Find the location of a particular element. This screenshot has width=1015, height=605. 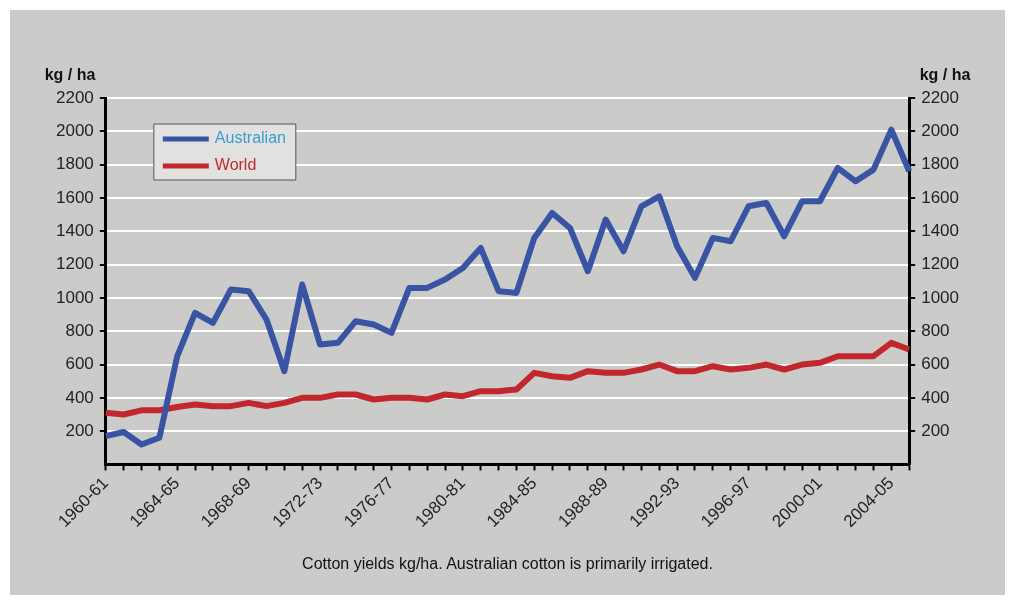

y-axis-title: kg / ha is located at coordinates (70, 75).